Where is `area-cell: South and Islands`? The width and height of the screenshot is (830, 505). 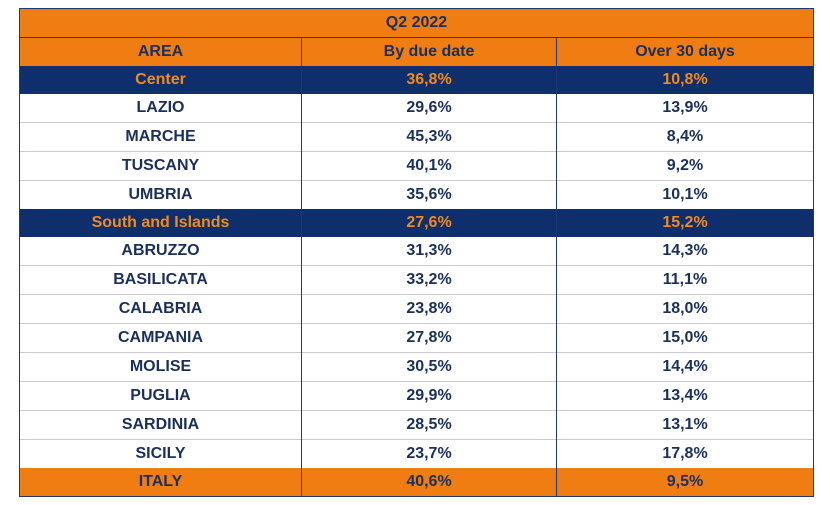 area-cell: South and Islands is located at coordinates (160, 223).